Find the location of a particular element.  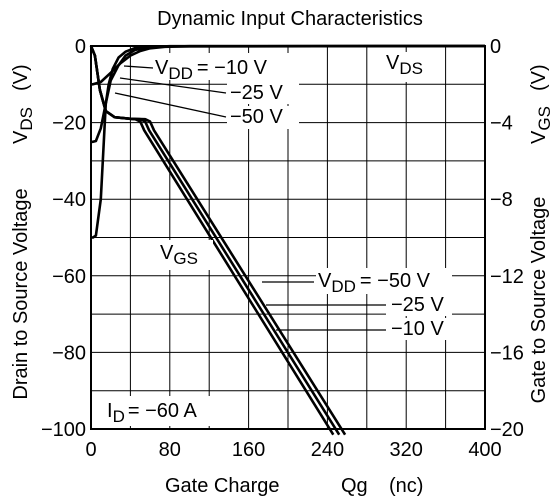

y-right-tick-label: −8 is located at coordinates (501, 200).